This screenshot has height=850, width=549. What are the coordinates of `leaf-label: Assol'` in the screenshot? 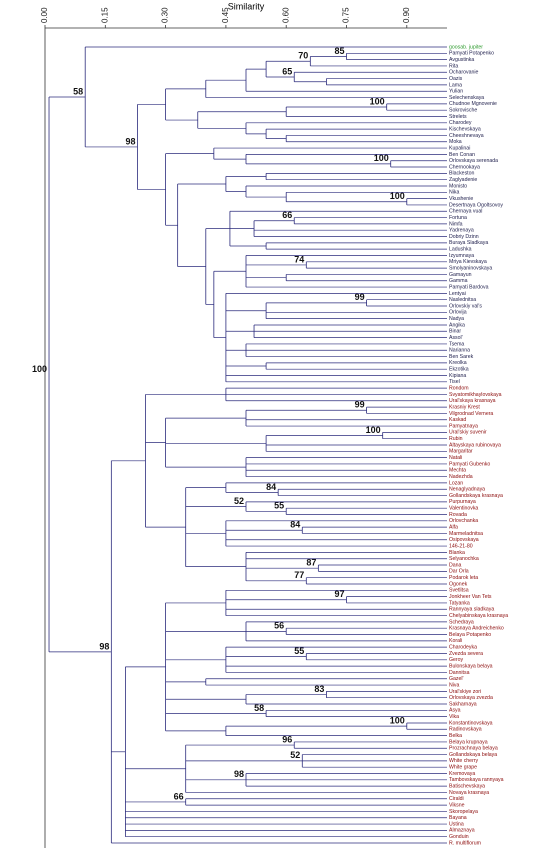 It's located at (456, 338).